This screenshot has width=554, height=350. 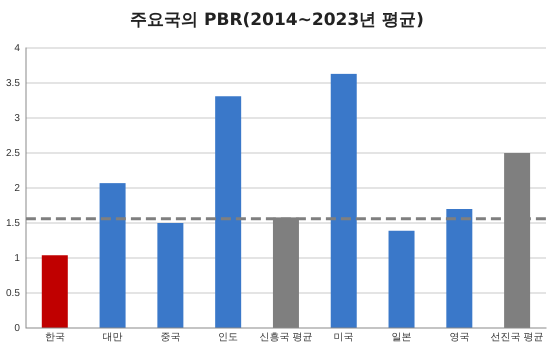 I want to click on x-tick-label: 한국, so click(x=54, y=337).